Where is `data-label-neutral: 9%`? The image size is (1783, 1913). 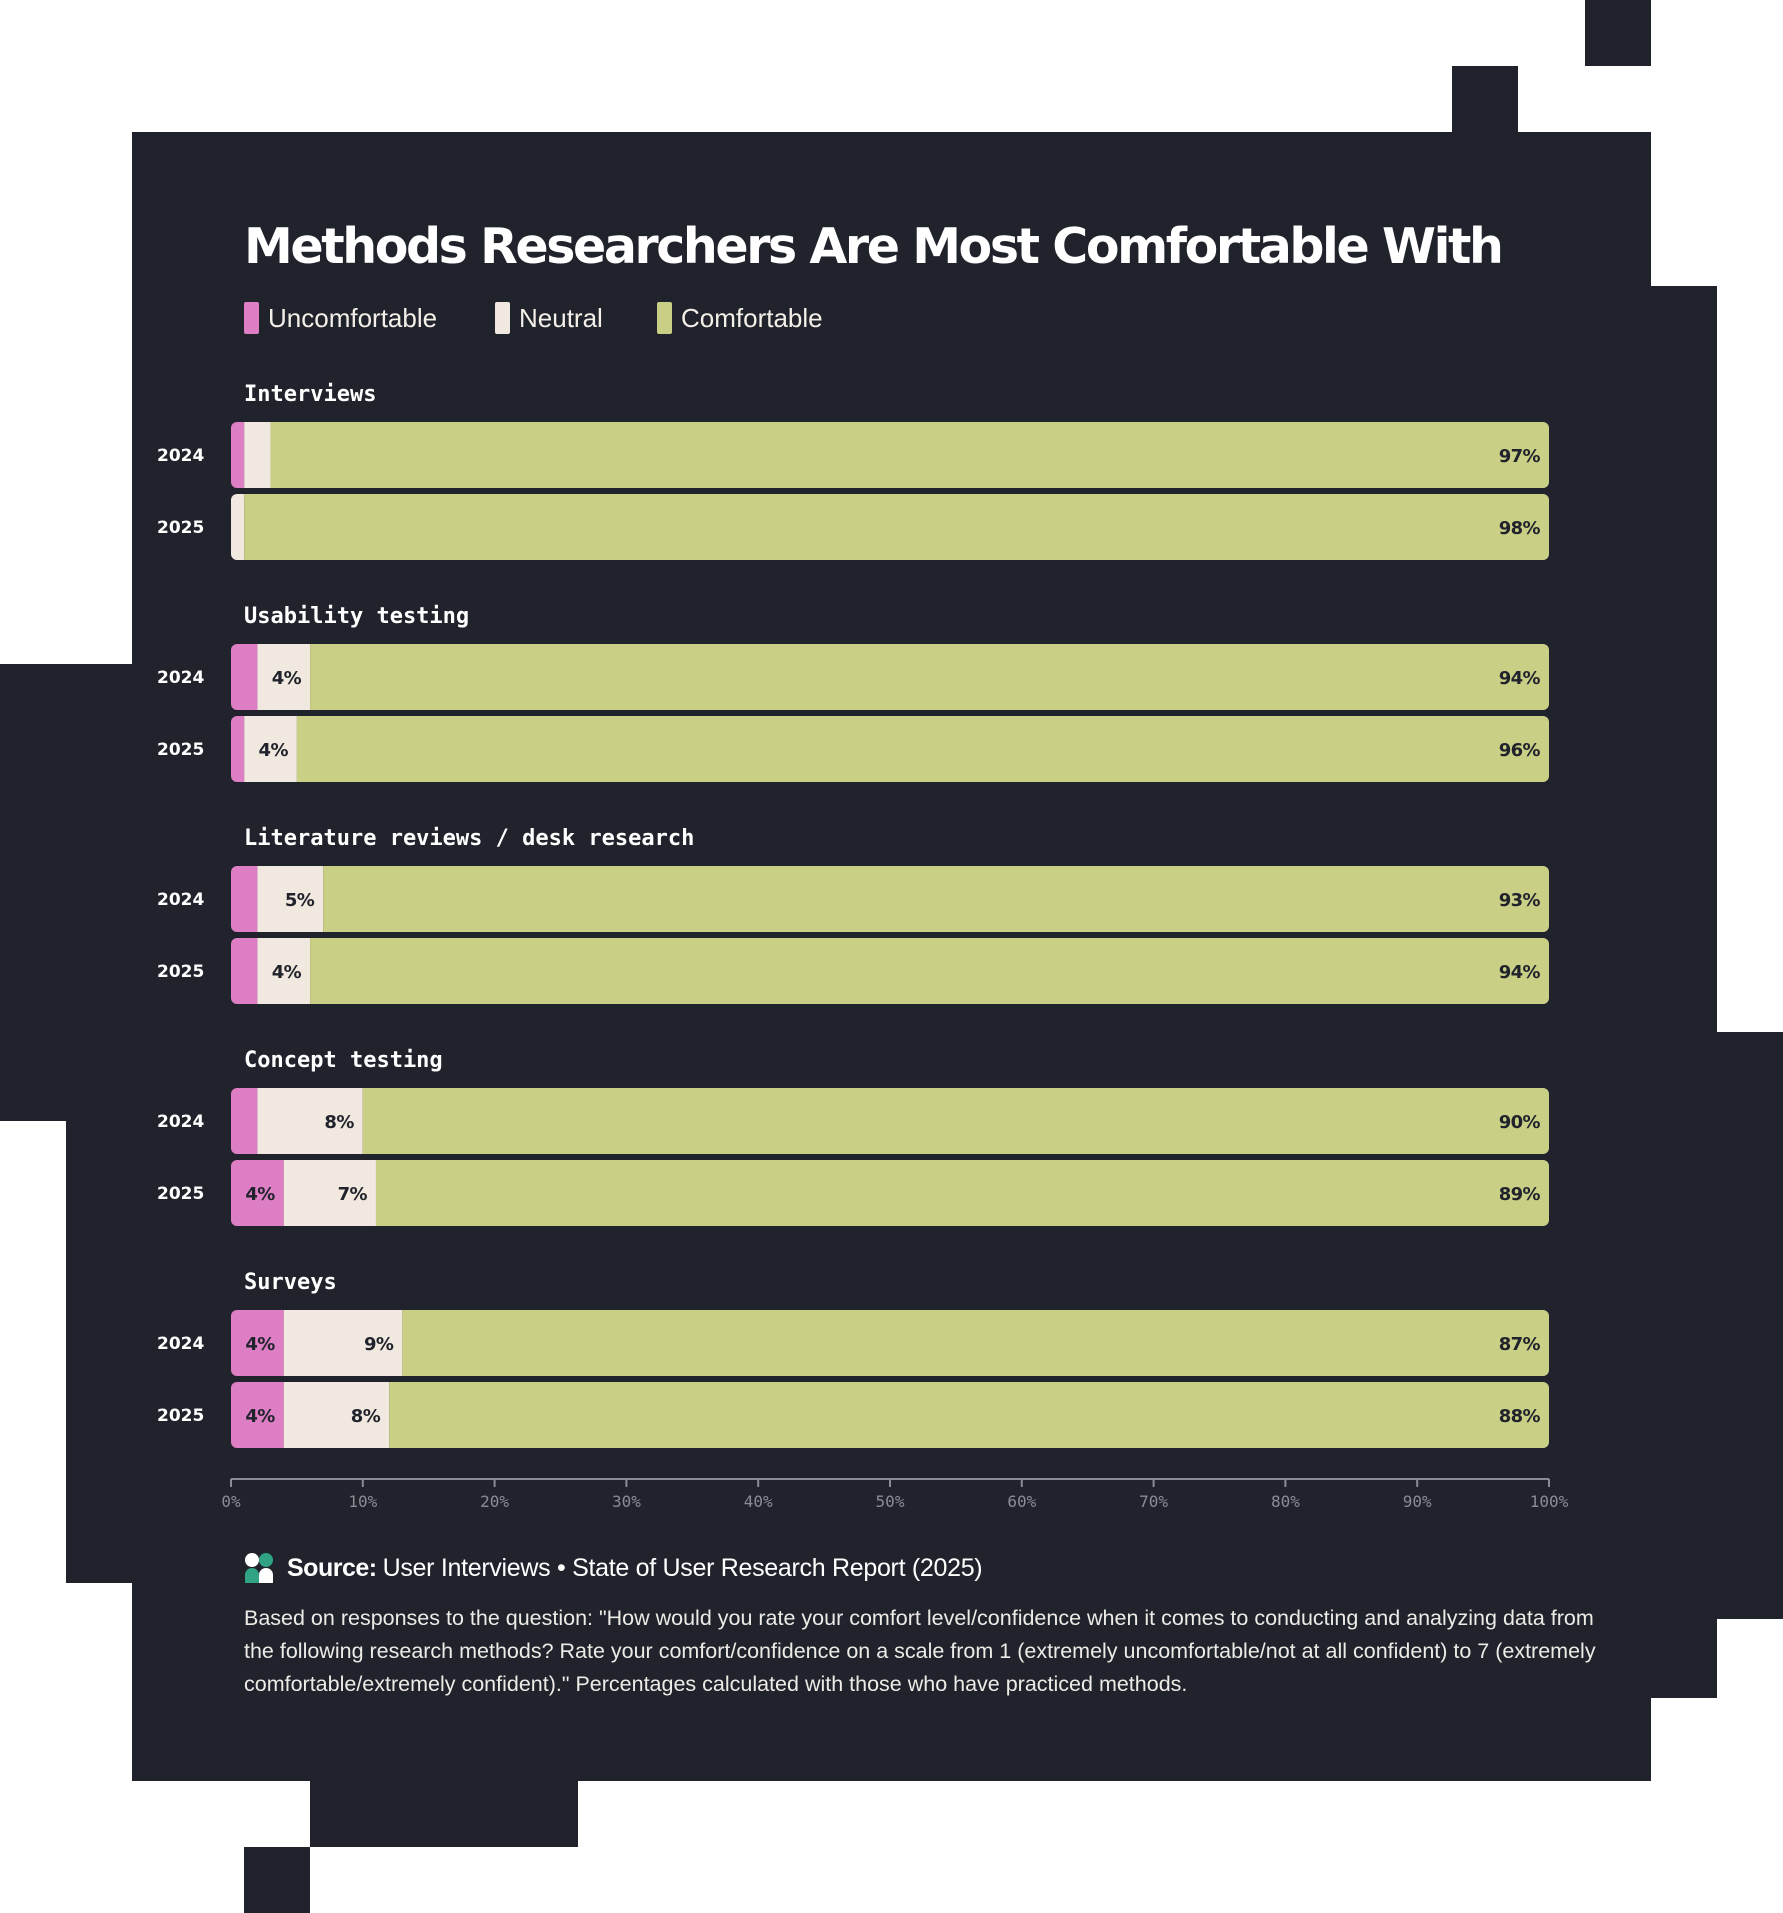 data-label-neutral: 9% is located at coordinates (379, 1344).